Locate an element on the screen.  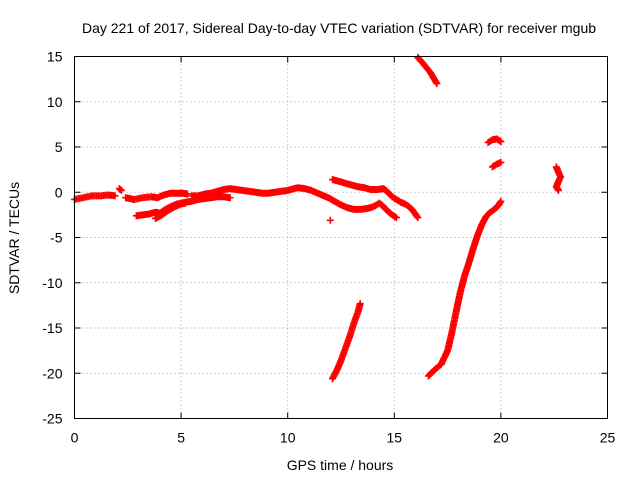
x-tick-label: 25 is located at coordinates (608, 438).